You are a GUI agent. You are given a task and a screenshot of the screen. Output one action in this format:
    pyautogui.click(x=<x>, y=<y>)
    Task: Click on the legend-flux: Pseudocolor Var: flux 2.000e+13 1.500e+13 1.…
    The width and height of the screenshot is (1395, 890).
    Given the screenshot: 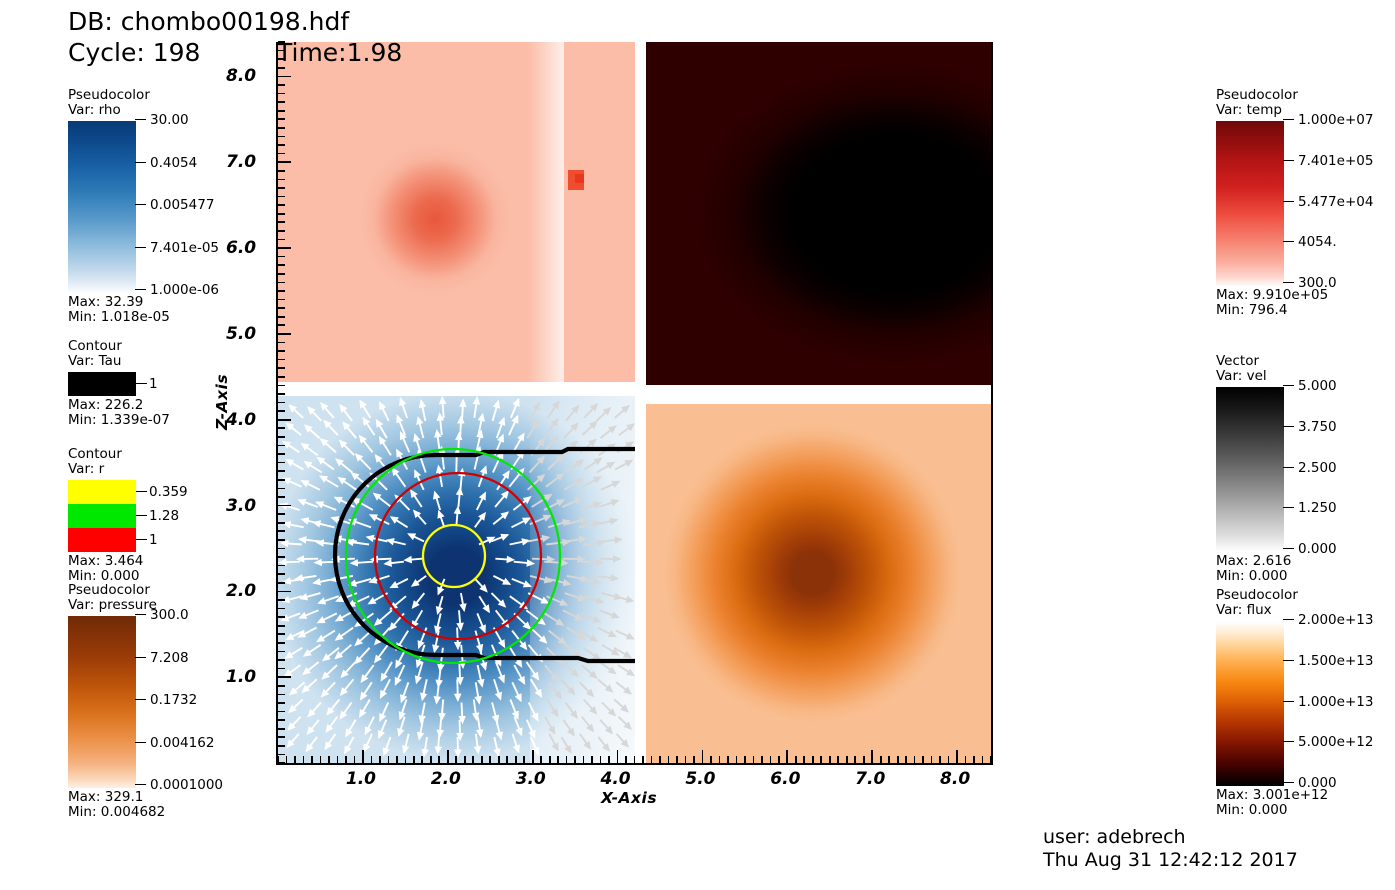 What is the action you would take?
    pyautogui.click(x=1294, y=702)
    